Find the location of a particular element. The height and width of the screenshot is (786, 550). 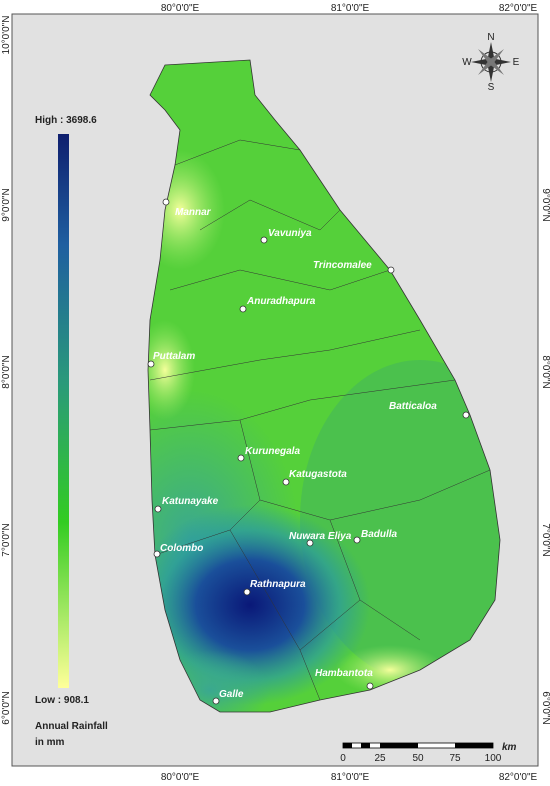

scale-bar: 0 25 50 75 100 km is located at coordinates (428, 753).